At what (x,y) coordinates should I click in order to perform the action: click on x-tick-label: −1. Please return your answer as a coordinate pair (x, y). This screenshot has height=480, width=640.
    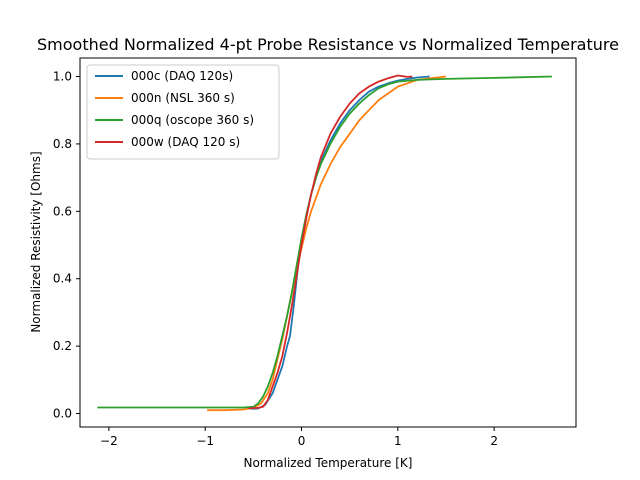
    Looking at the image, I should click on (205, 441).